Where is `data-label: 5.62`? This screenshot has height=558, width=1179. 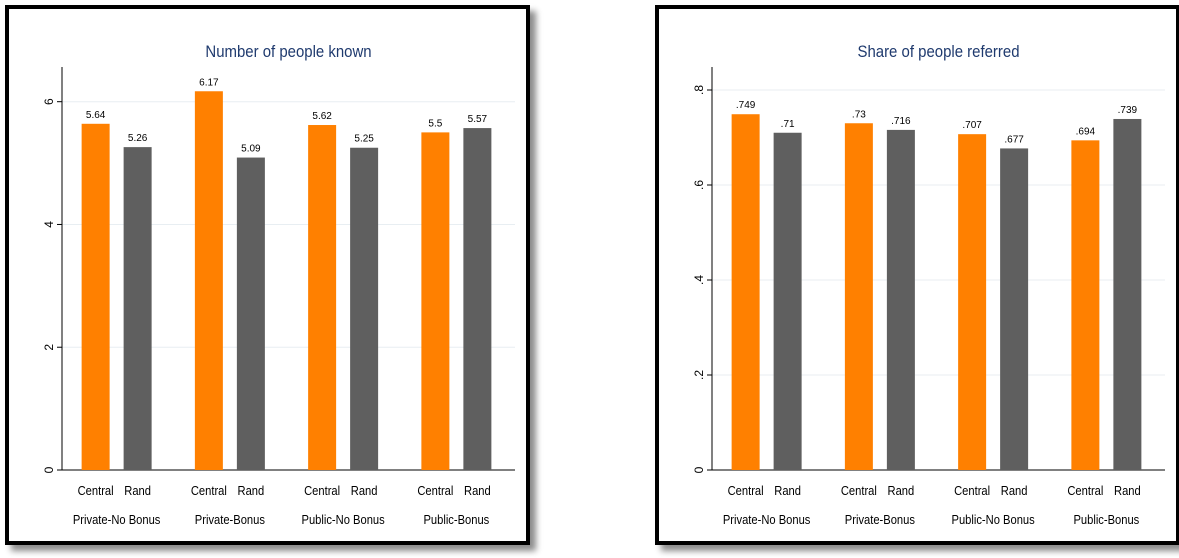
data-label: 5.62 is located at coordinates (322, 116).